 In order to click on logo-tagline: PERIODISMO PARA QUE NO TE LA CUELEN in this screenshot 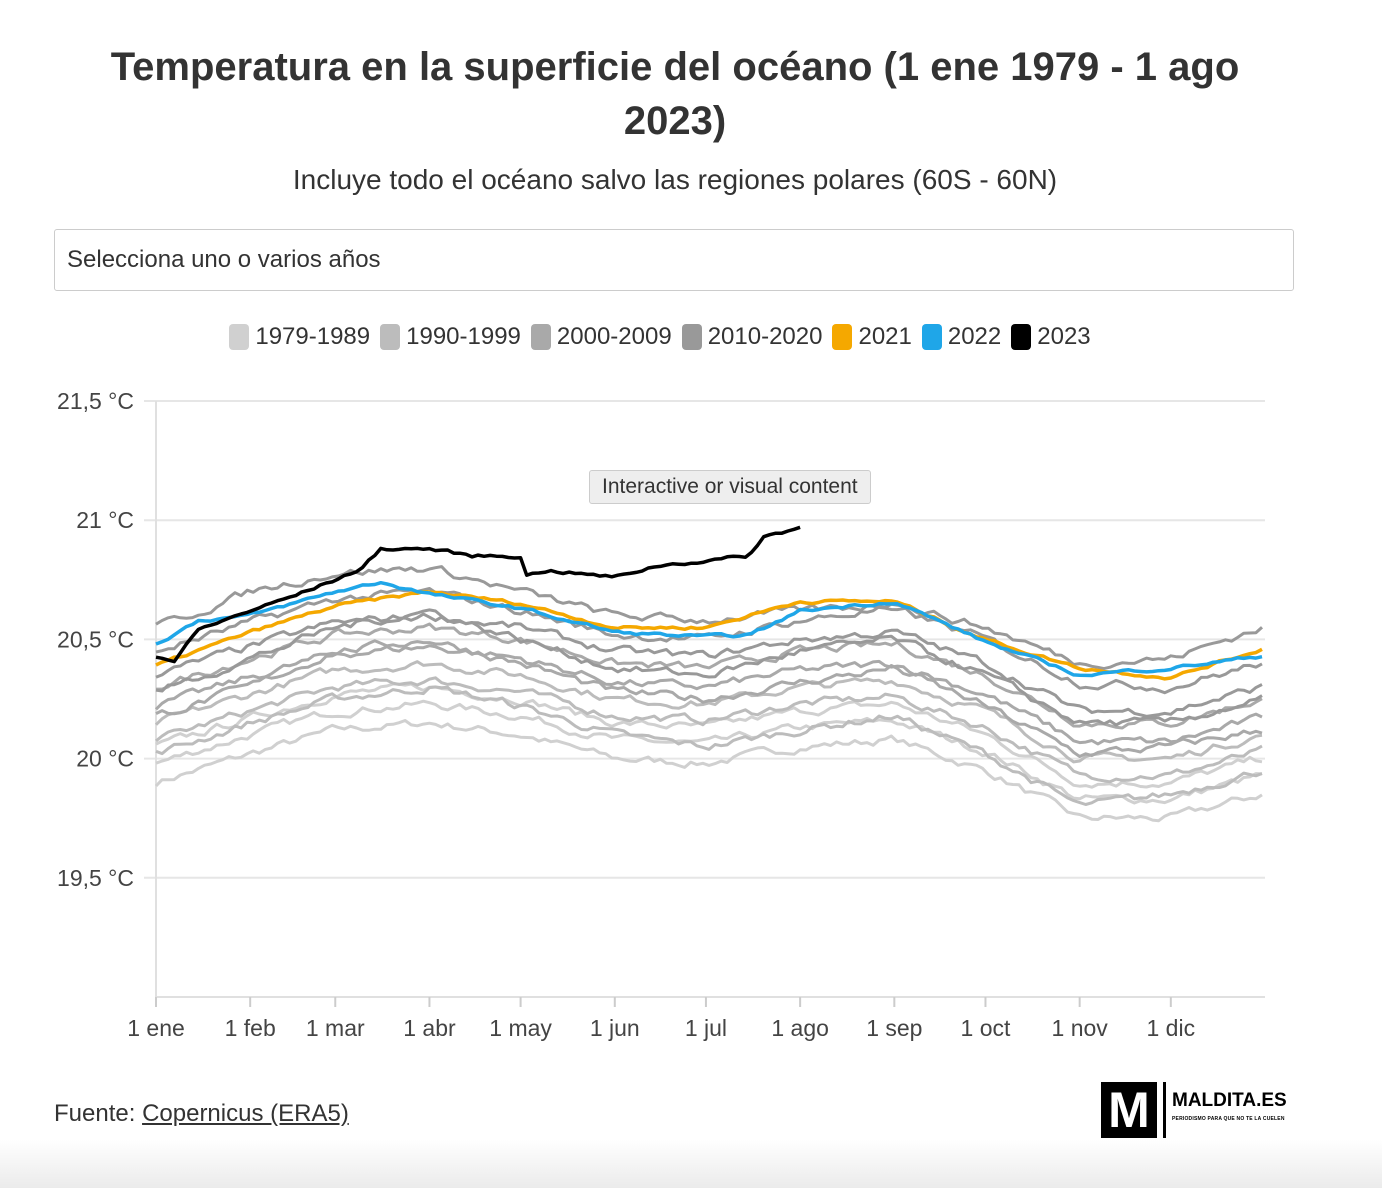, I will do `click(1228, 1119)`.